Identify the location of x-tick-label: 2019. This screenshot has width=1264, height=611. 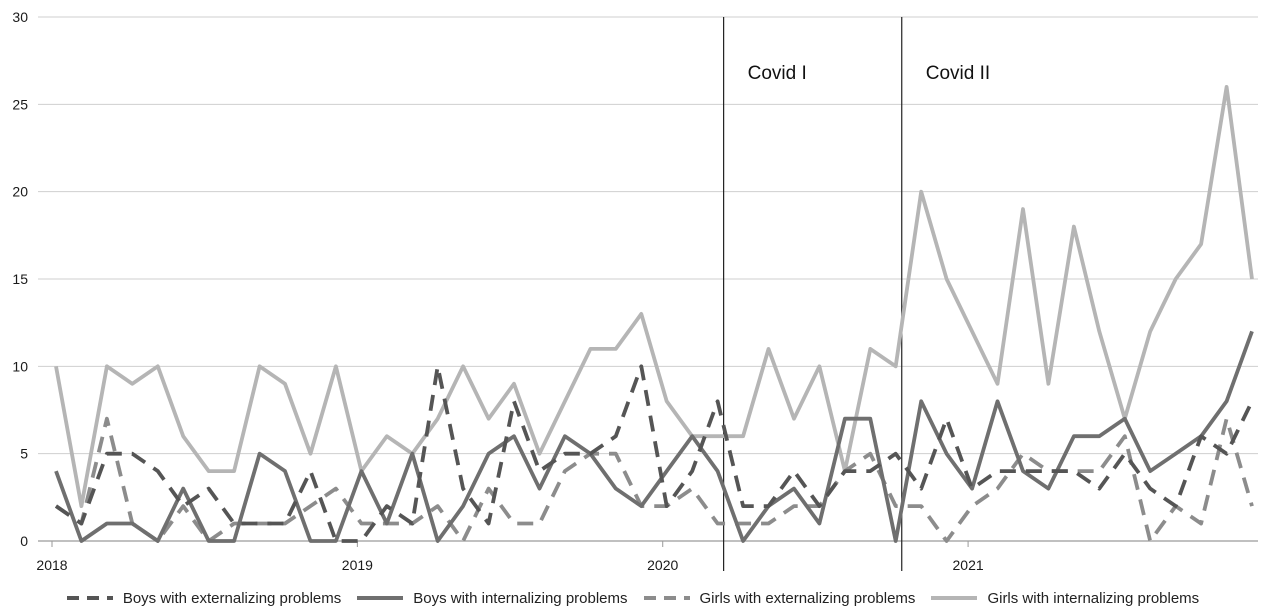
(357, 565).